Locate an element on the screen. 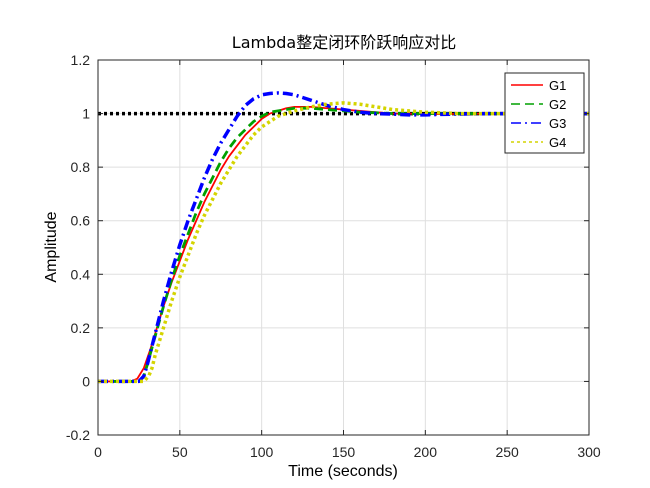 The height and width of the screenshot is (488, 650). legend: G1 G2 G3 G4 is located at coordinates (544, 113).